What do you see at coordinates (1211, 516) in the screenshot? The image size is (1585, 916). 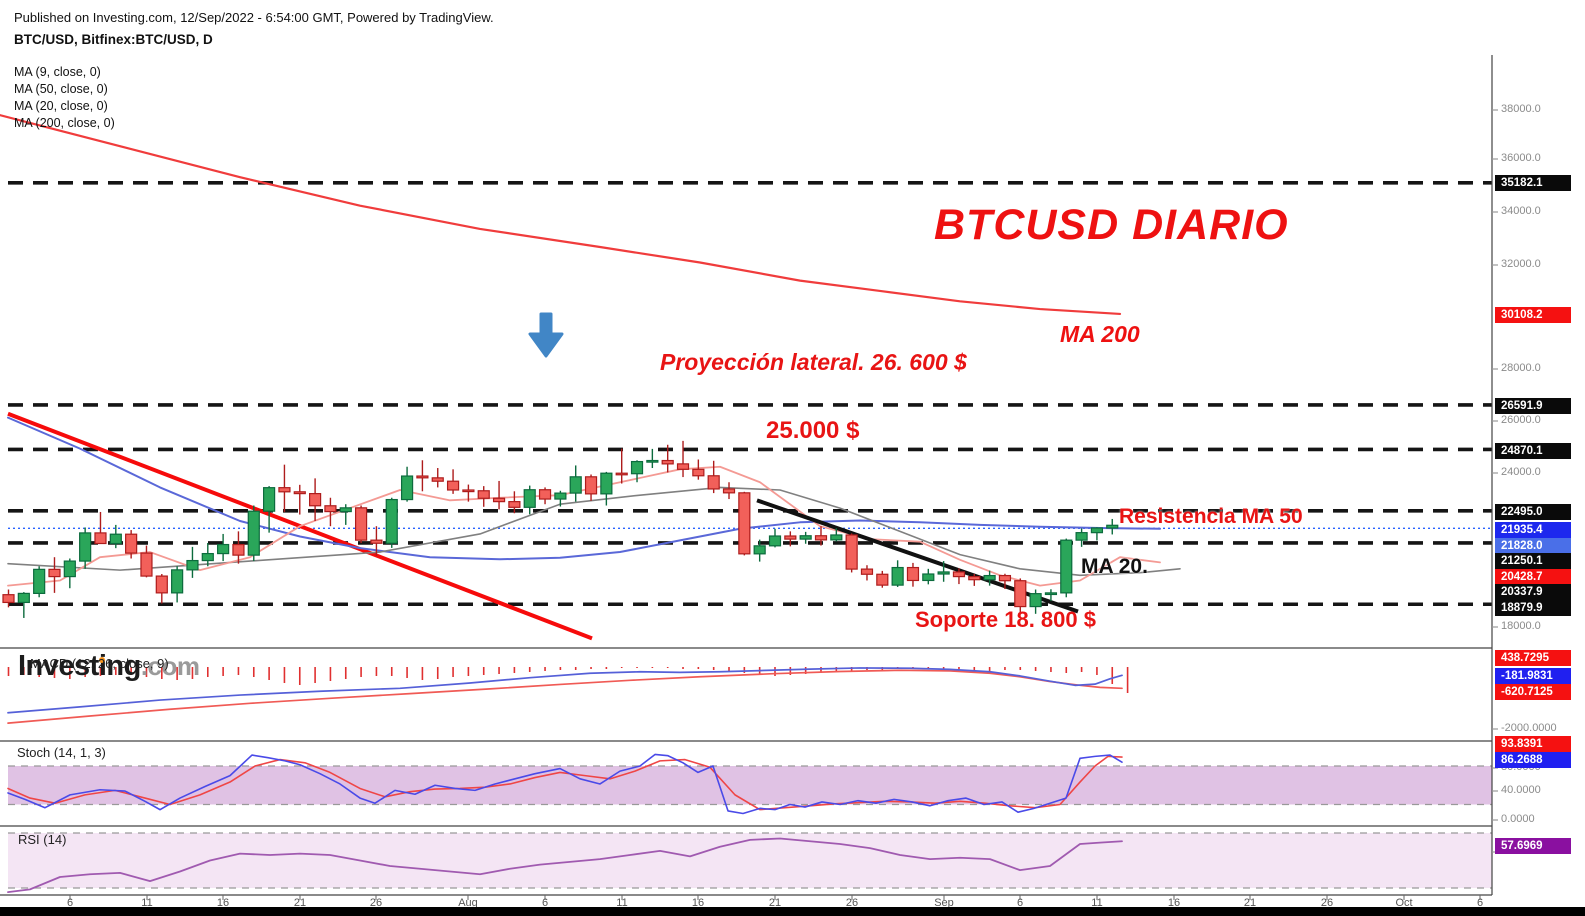 I see `annotation-resistencia: Resistencia MA 50` at bounding box center [1211, 516].